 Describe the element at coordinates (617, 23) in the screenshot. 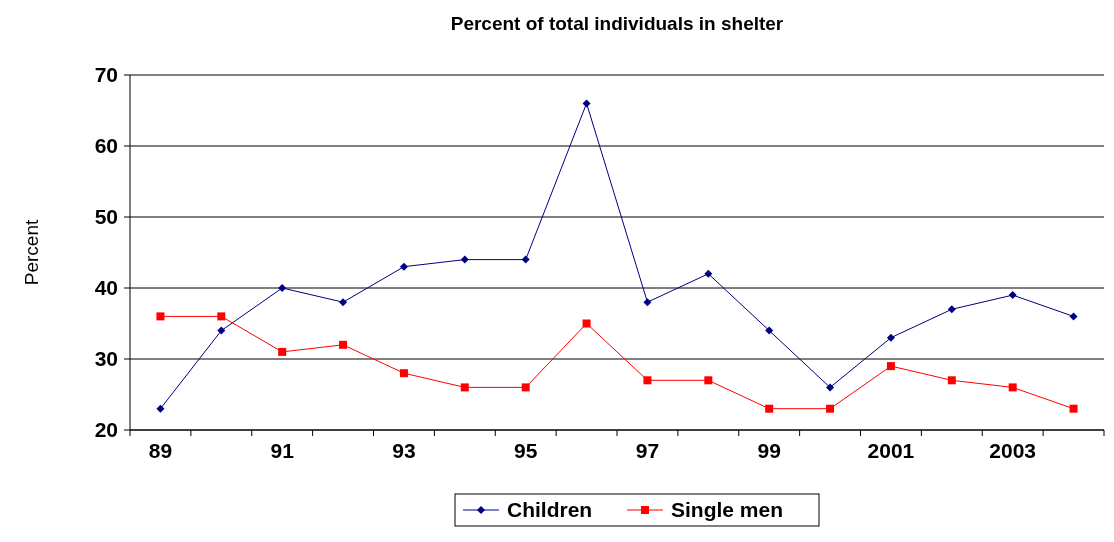

I see `chart-title: Percent of total individuals in shelter` at that location.